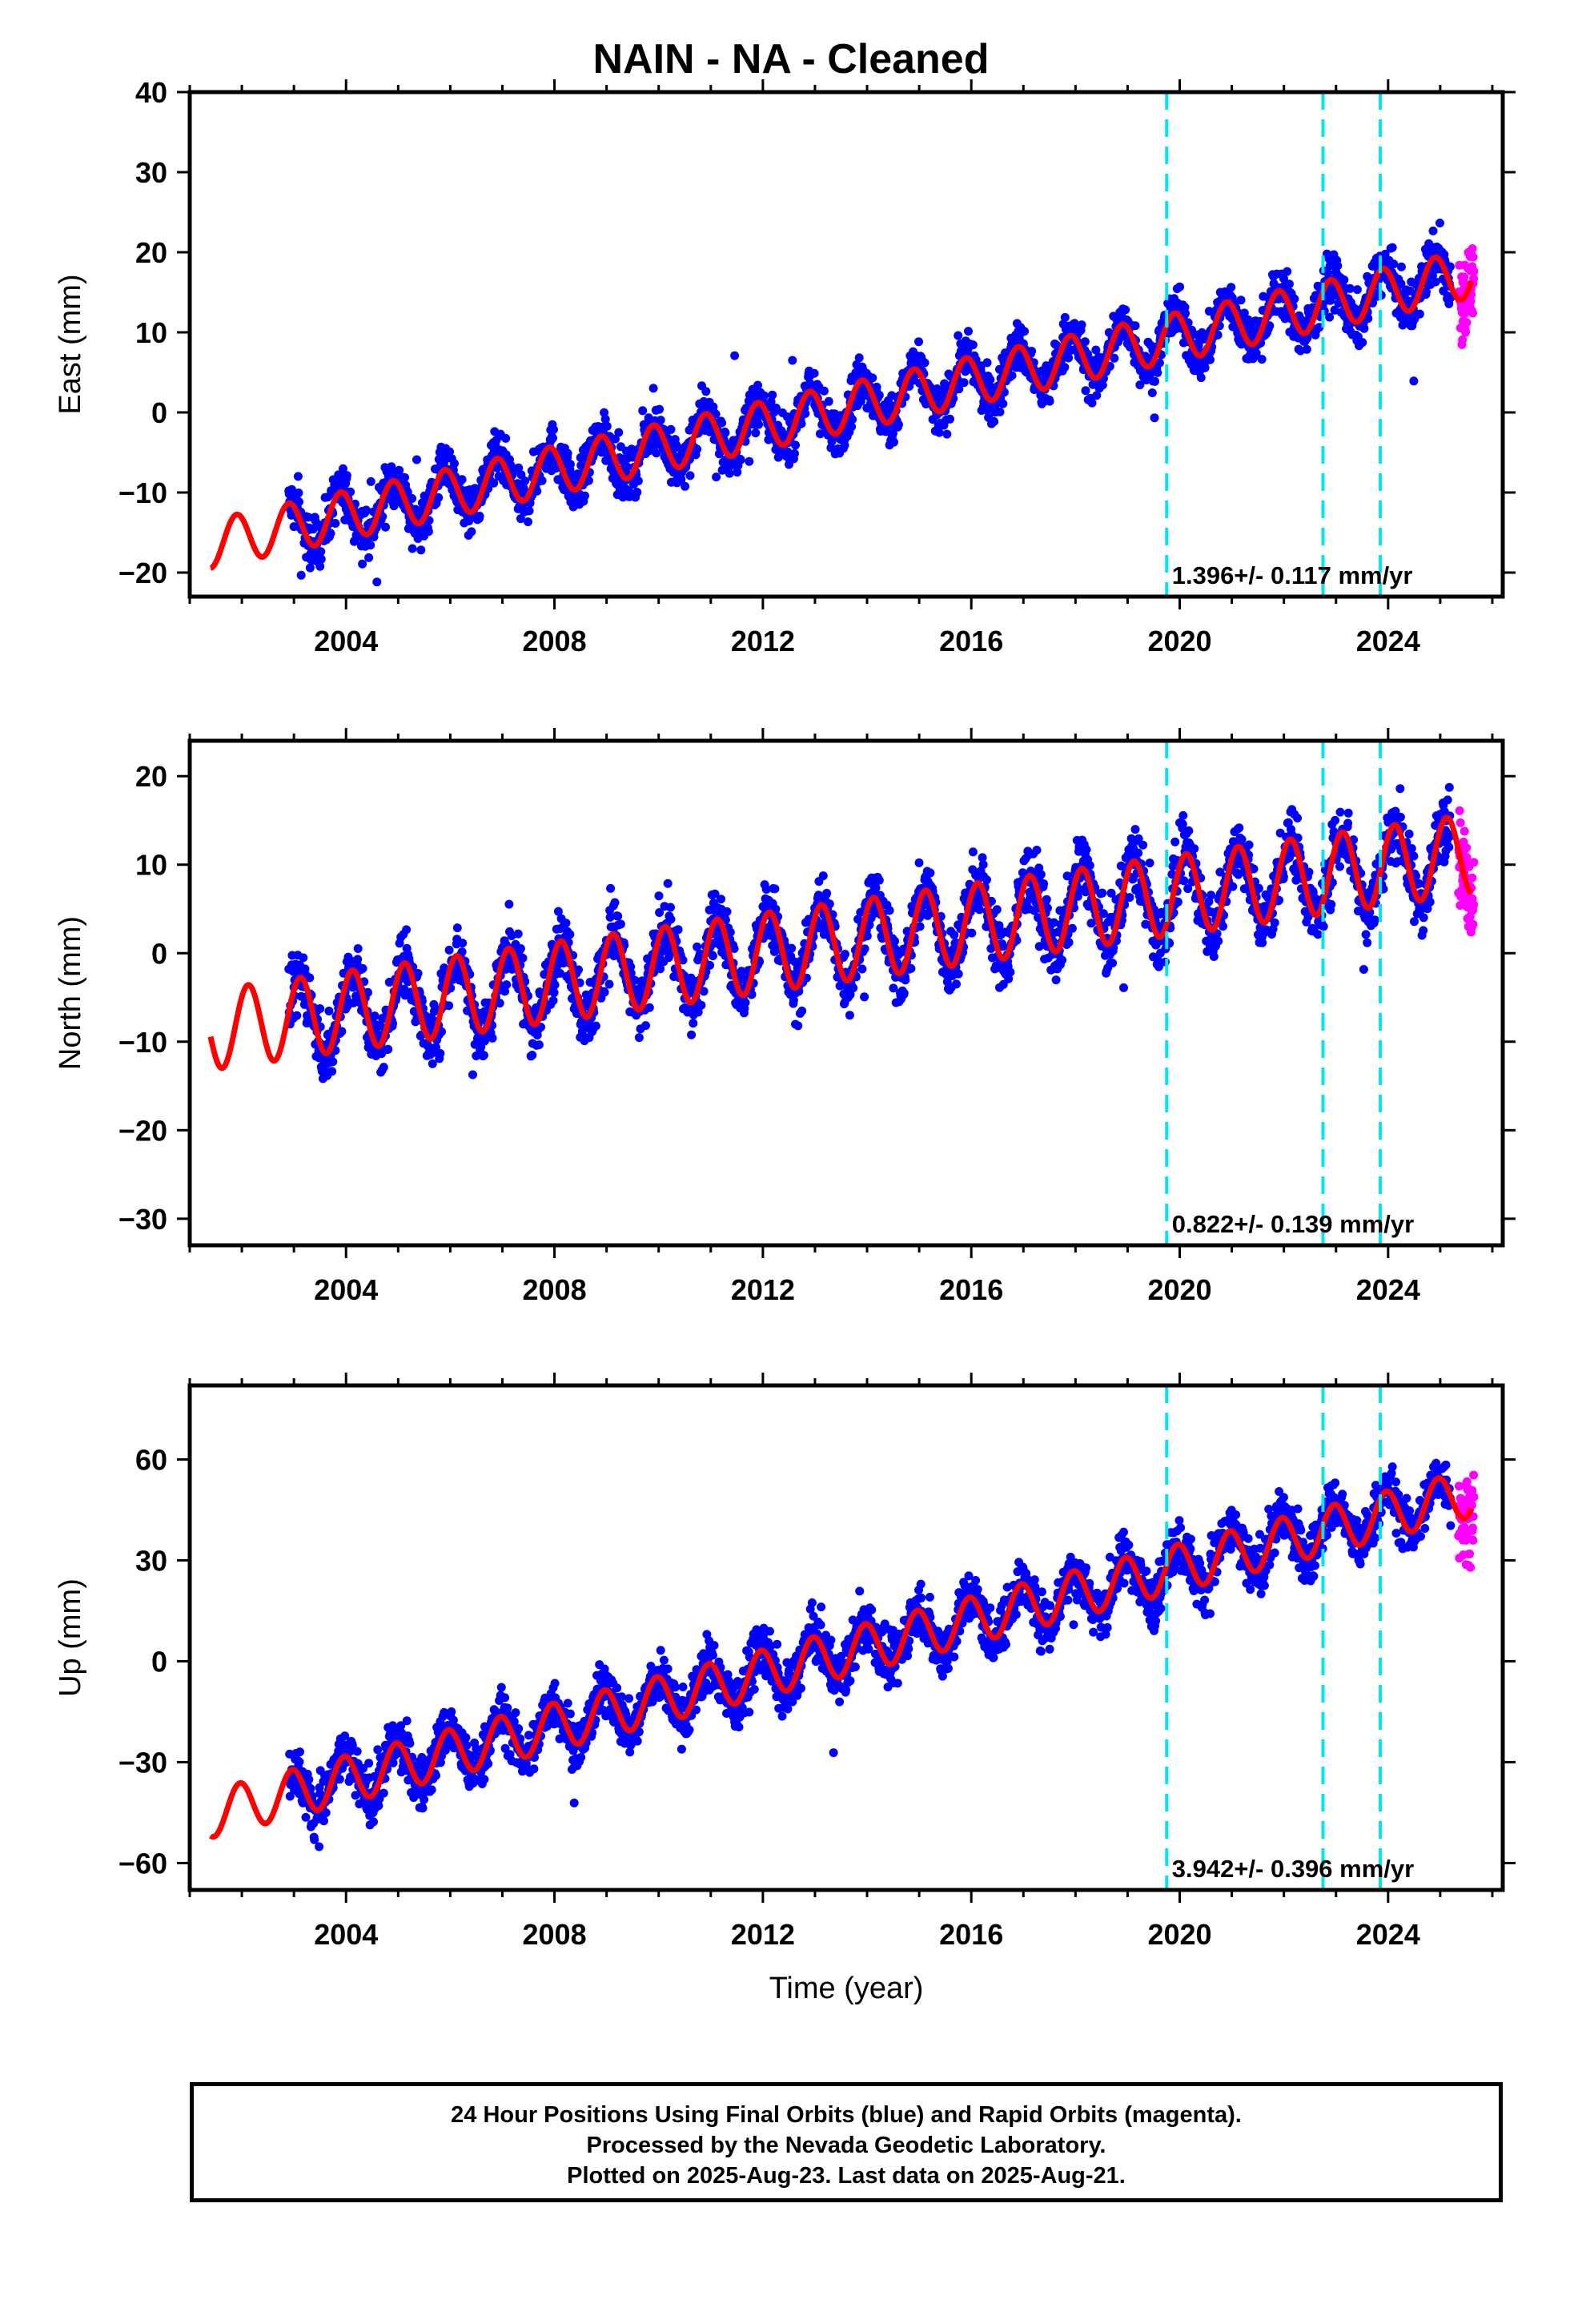 The width and height of the screenshot is (1582, 2324). What do you see at coordinates (870, 933) in the screenshot?
I see `north-final-points` at bounding box center [870, 933].